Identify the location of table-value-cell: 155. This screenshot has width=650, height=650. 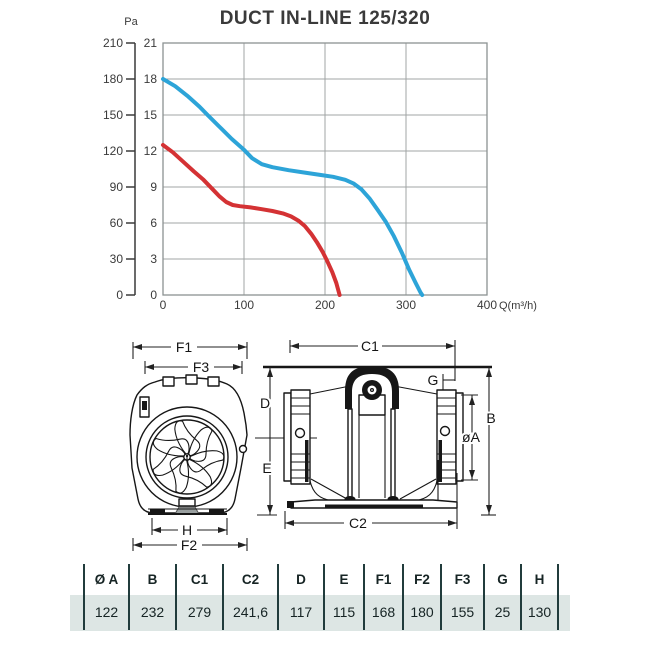
(462, 612).